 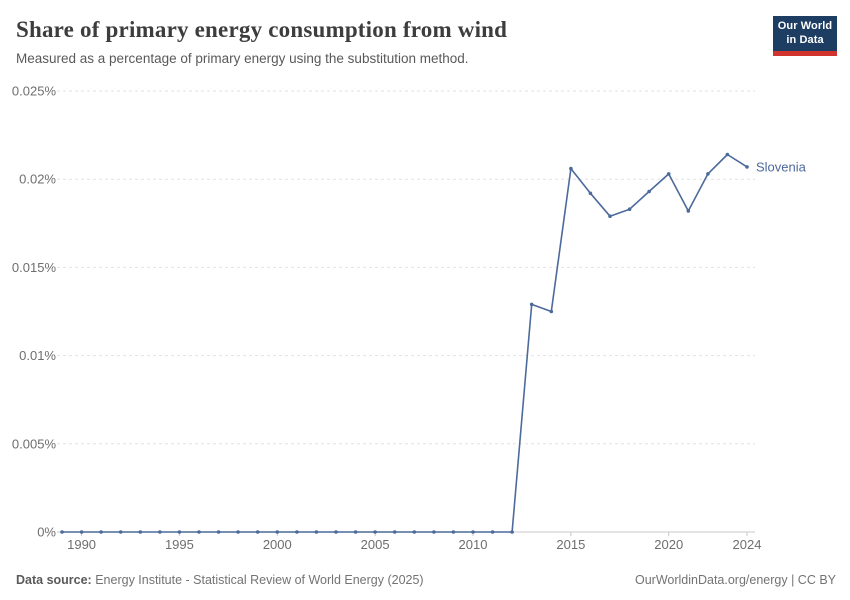 I want to click on y-tick-label: 0.02%, so click(x=37, y=179).